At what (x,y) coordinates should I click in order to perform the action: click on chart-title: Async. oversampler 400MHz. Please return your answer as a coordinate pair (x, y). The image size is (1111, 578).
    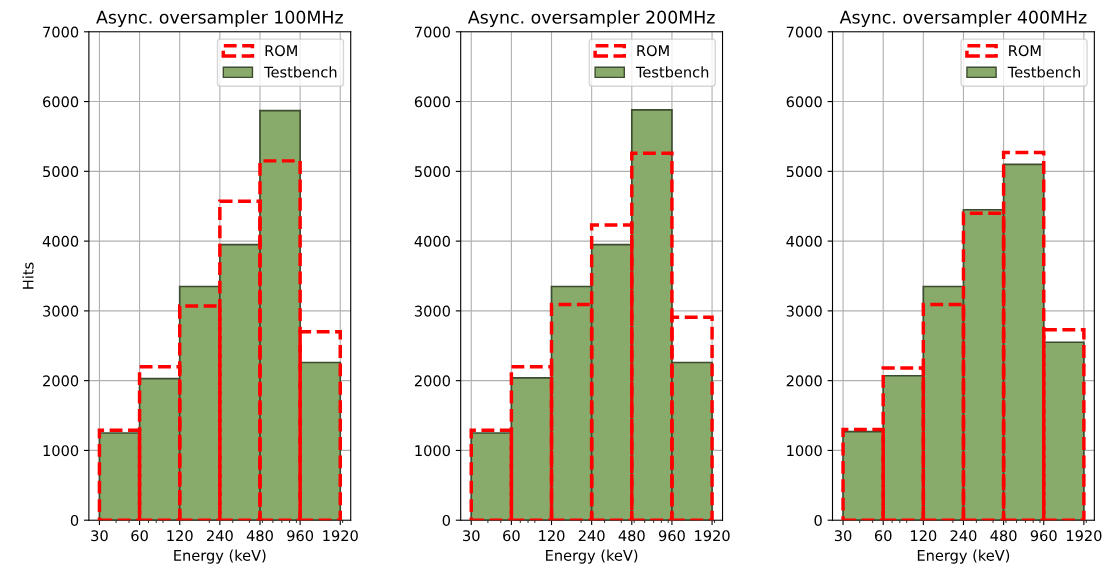
    Looking at the image, I should click on (963, 19).